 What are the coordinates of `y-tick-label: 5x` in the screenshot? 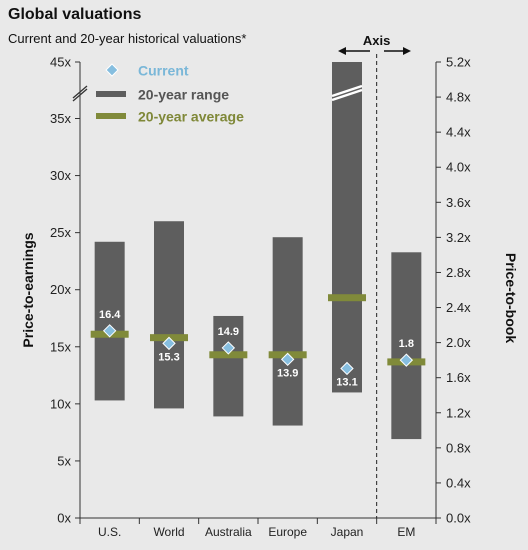 It's located at (64, 460).